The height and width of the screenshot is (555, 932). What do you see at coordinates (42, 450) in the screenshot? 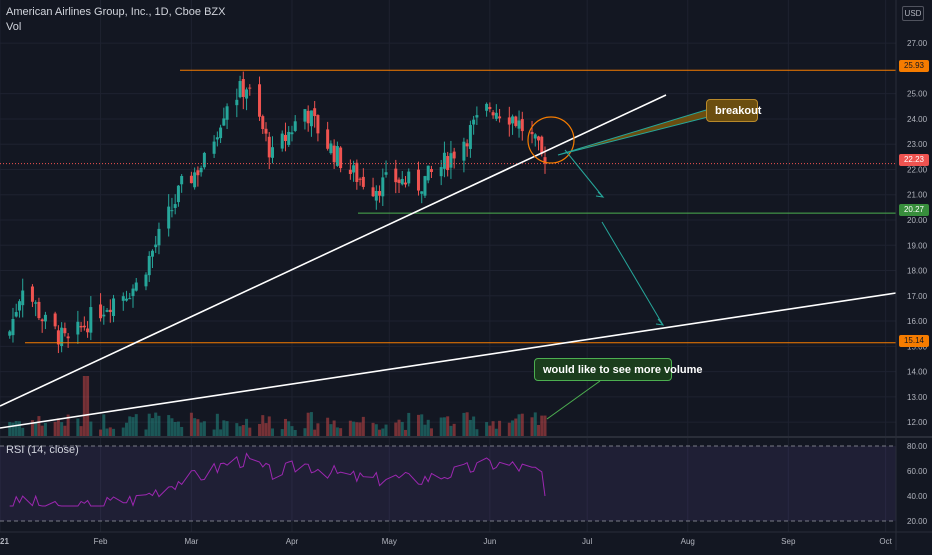
I see `rsi-label: RSI (14, close)` at bounding box center [42, 450].